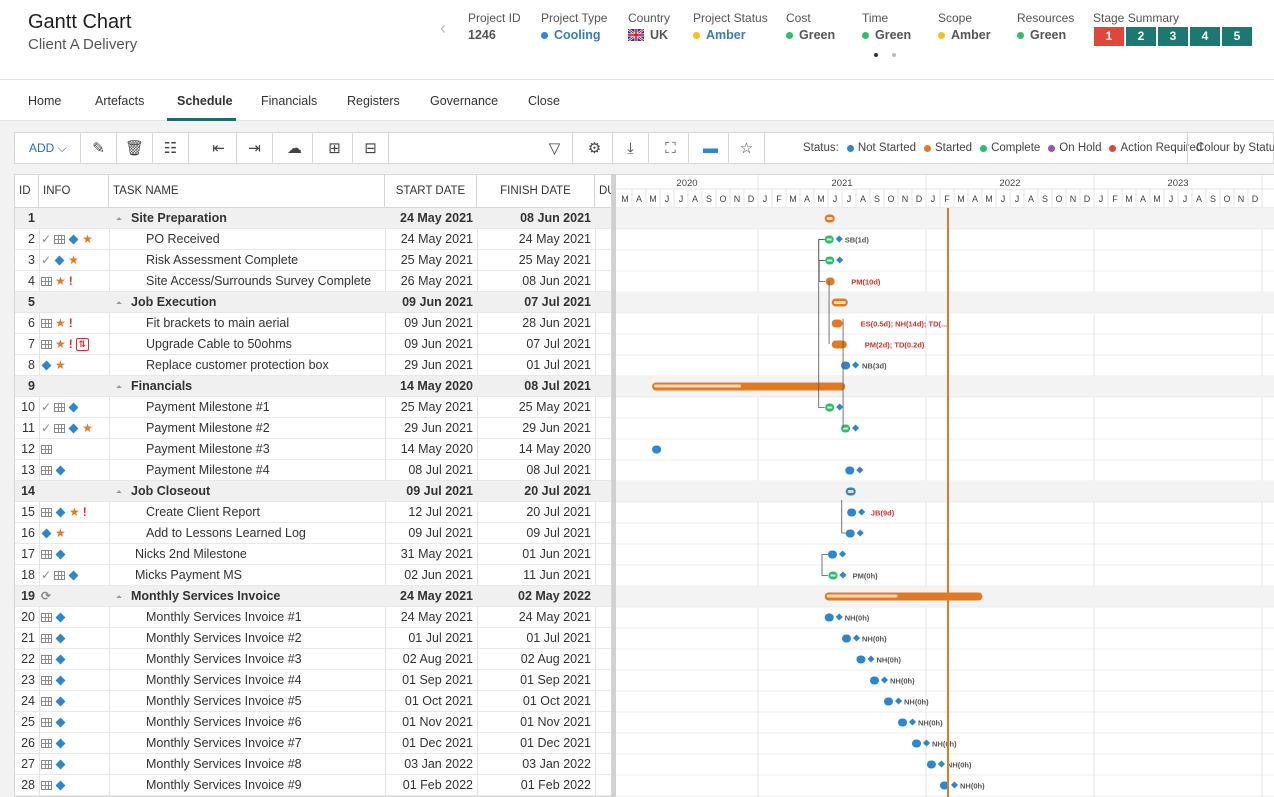 Image resolution: width=1274 pixels, height=797 pixels. What do you see at coordinates (1109, 36) in the screenshot?
I see `stage-1: 1` at bounding box center [1109, 36].